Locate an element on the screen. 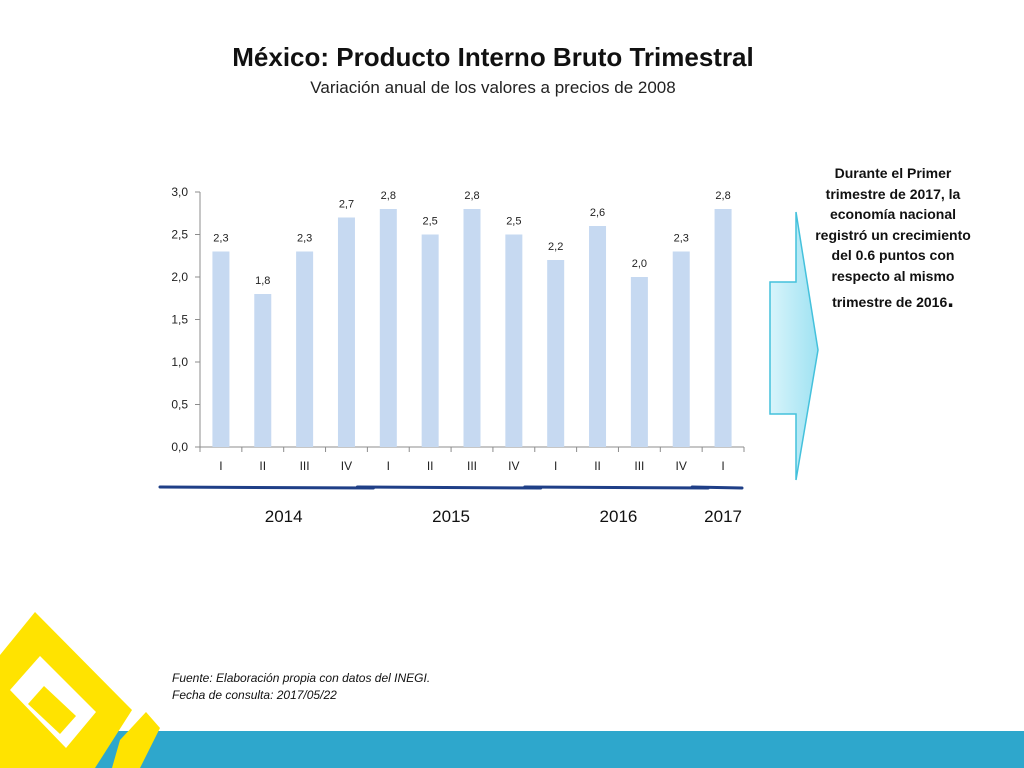 The image size is (1024, 768). note-line-last: trimestre de 2016. is located at coordinates (893, 300).